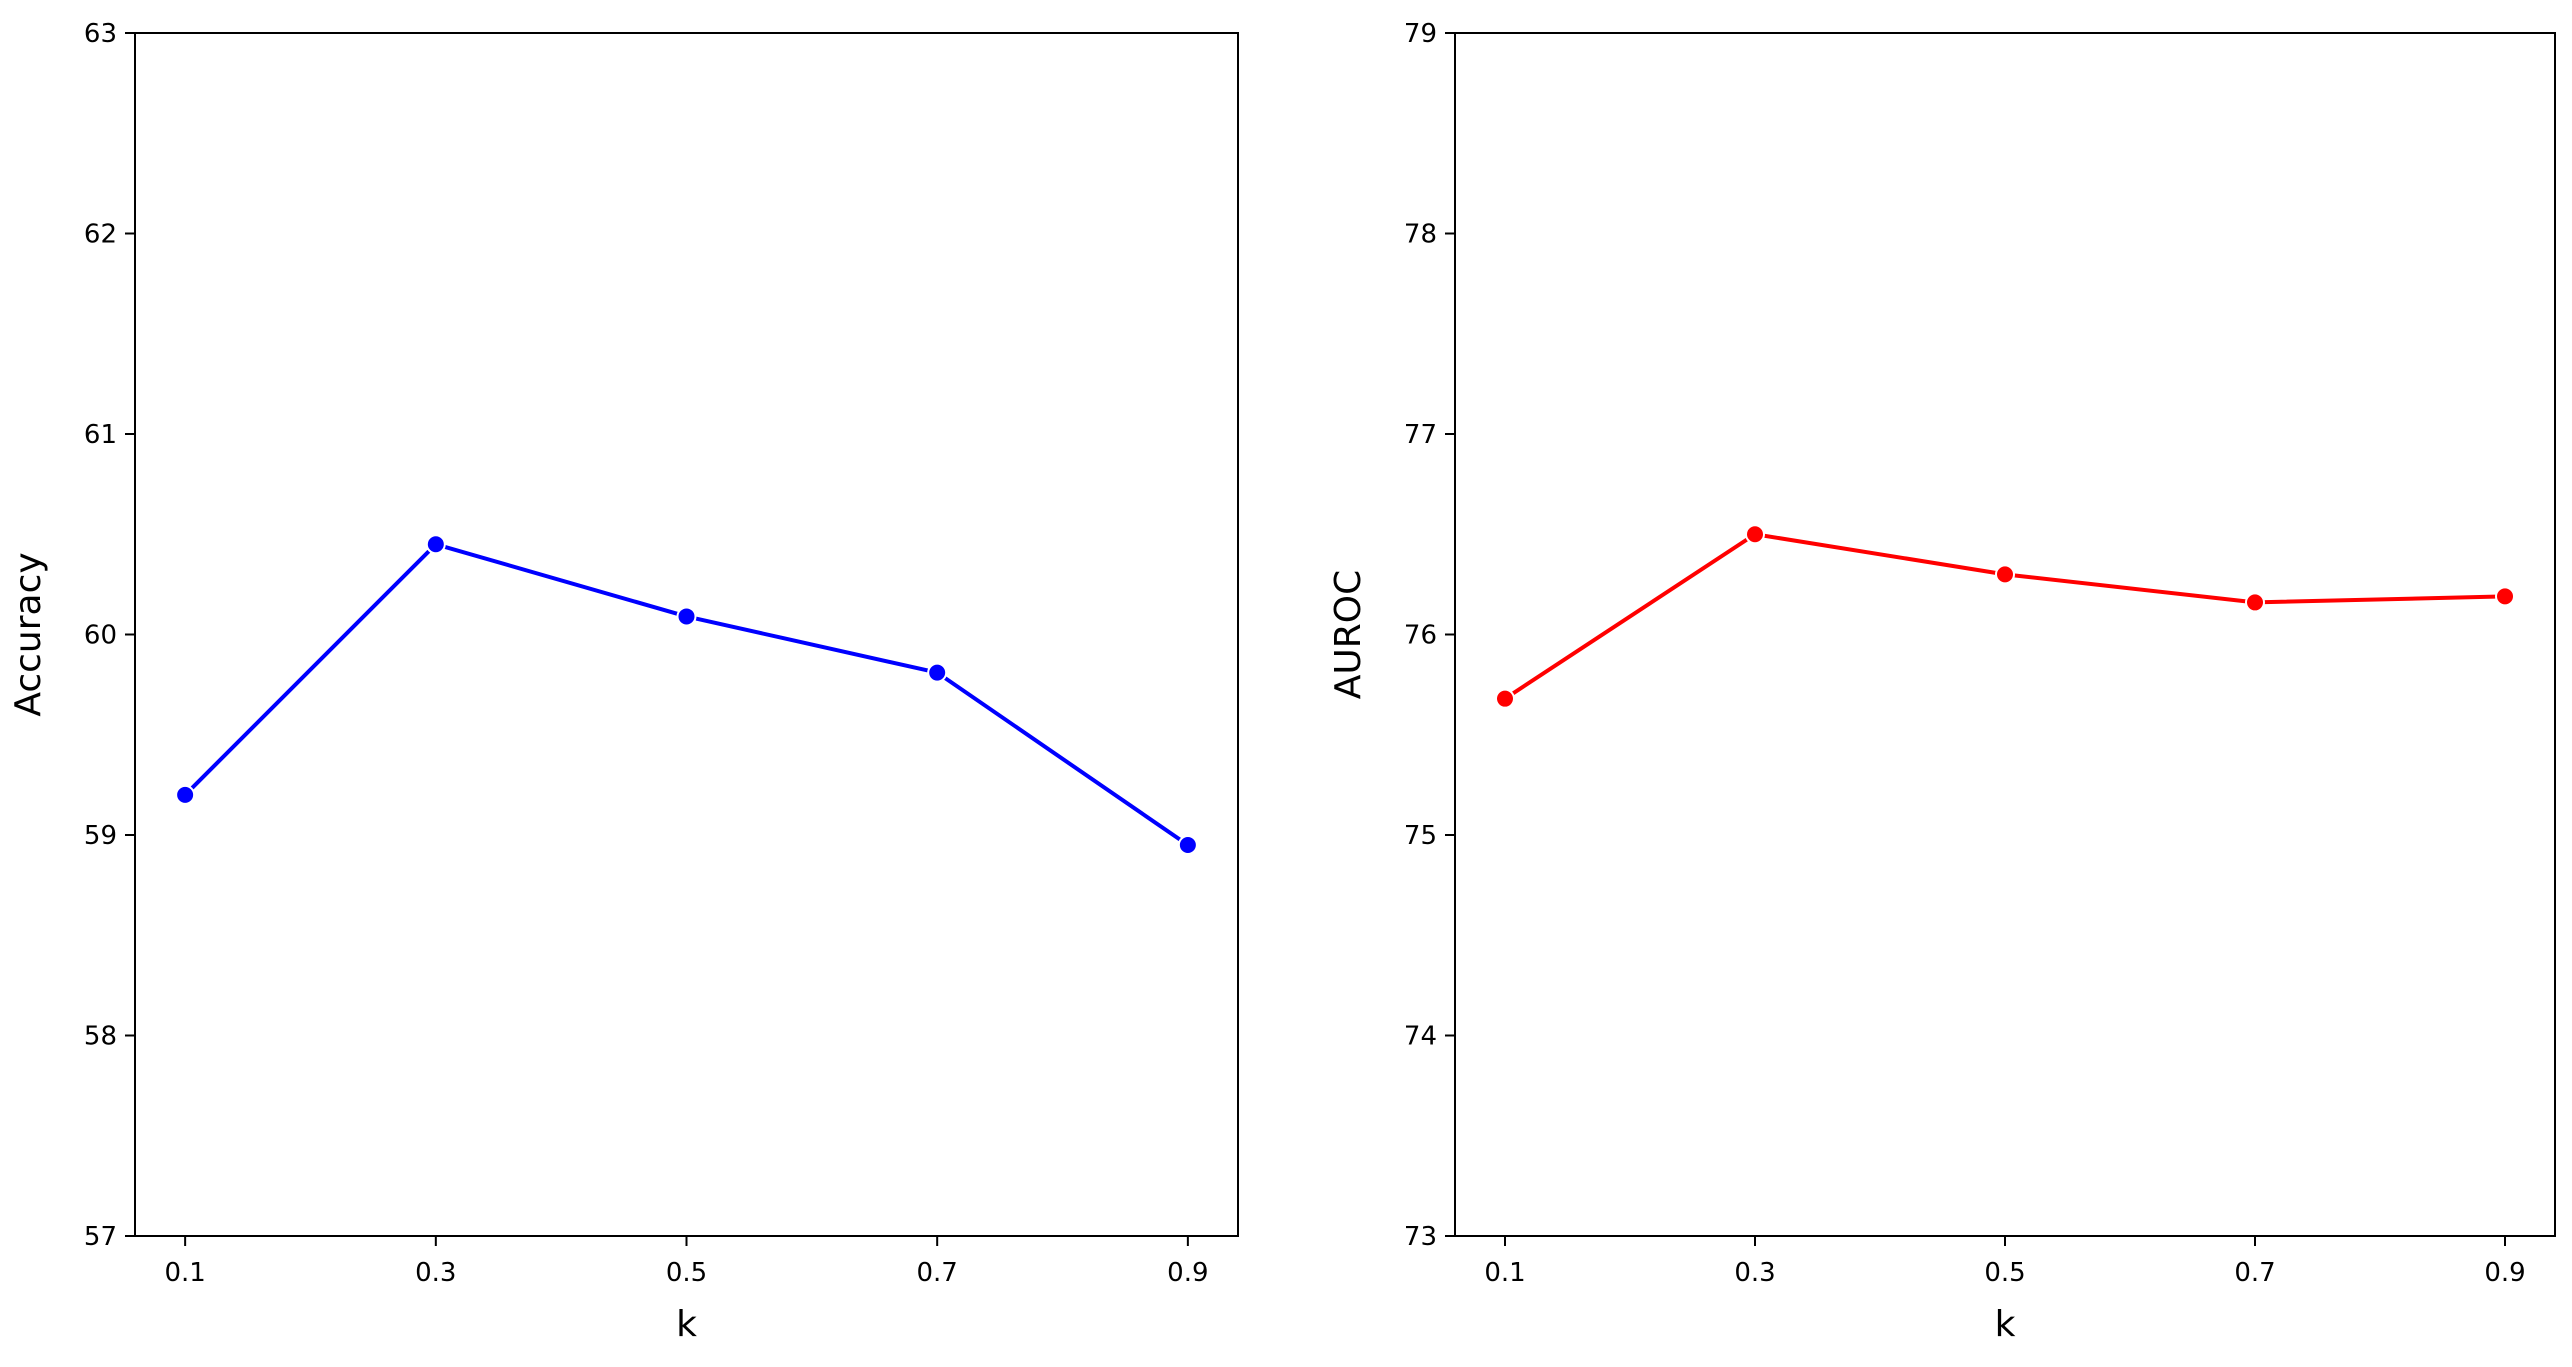 The image size is (2572, 1367). Describe the element at coordinates (1420, 1237) in the screenshot. I see `y-tick-label: 73` at that location.